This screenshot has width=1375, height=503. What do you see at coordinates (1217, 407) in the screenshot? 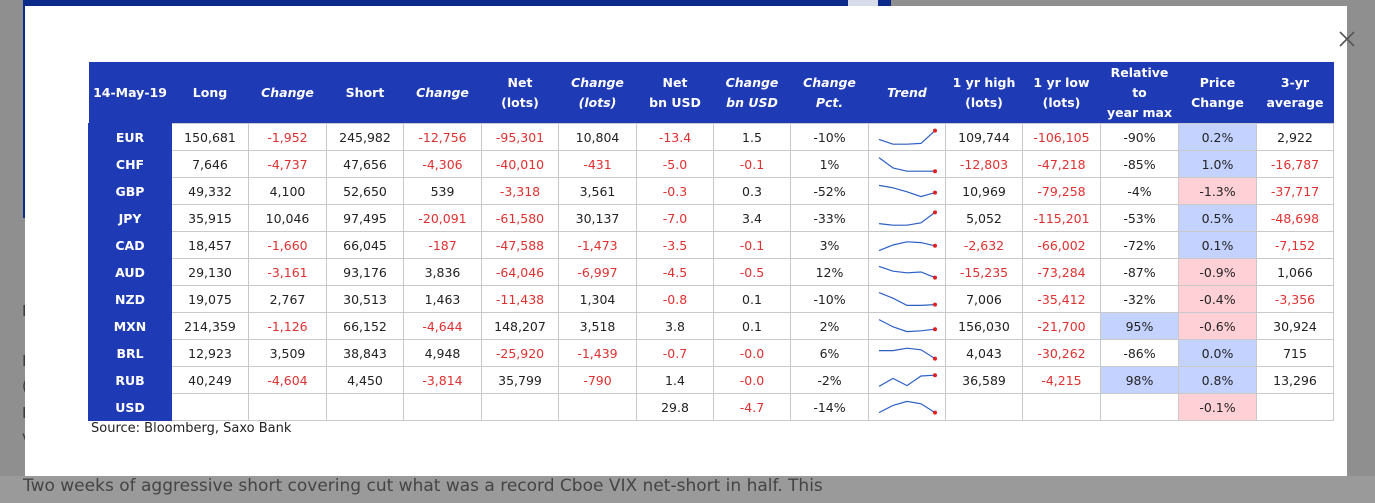
I see `price-change-cell: -0.1%` at bounding box center [1217, 407].